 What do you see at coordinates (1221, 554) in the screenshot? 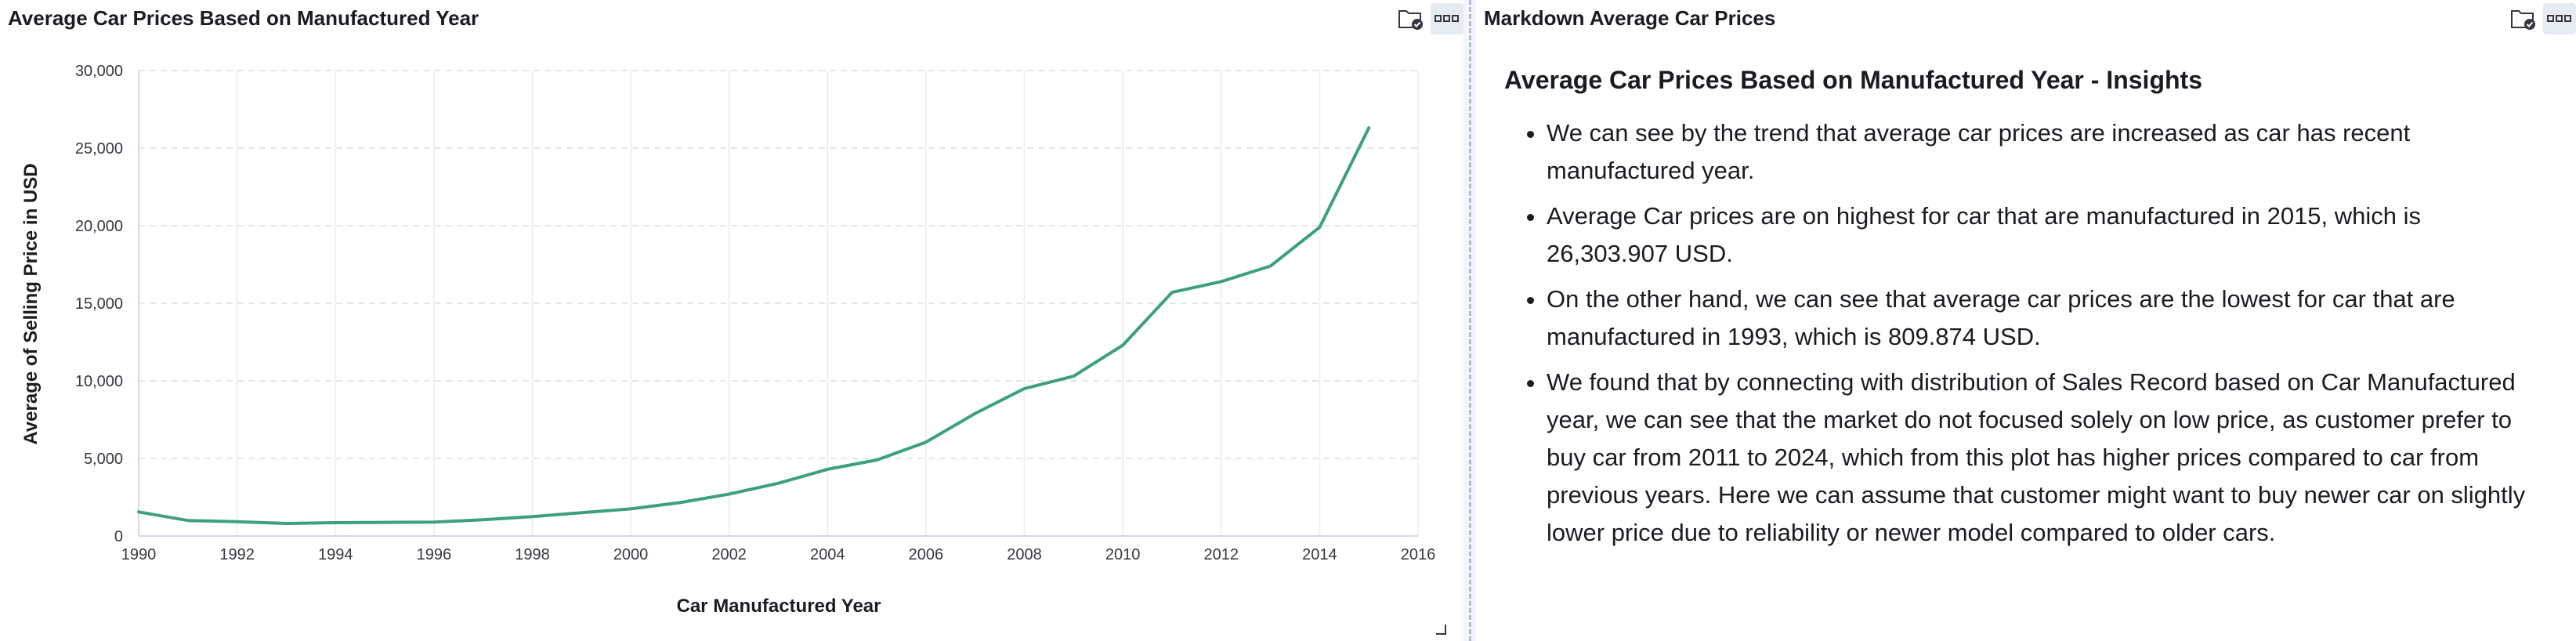
I see `x-tick-label: 2012` at bounding box center [1221, 554].